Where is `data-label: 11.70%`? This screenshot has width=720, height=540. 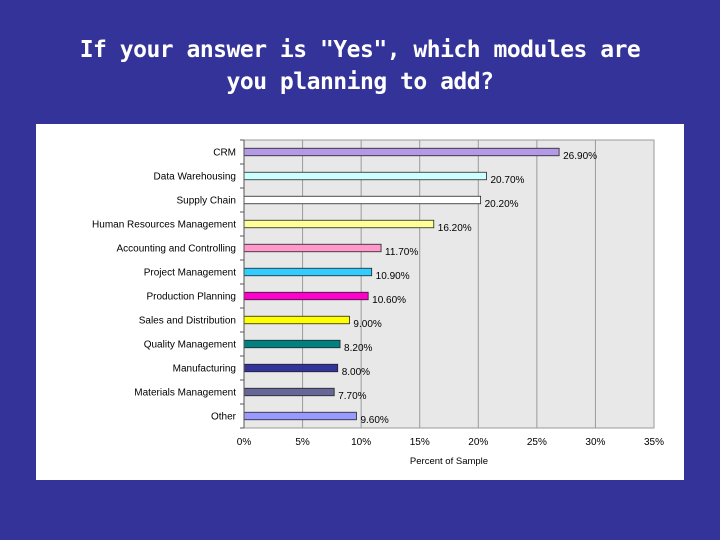 data-label: 11.70% is located at coordinates (401, 252).